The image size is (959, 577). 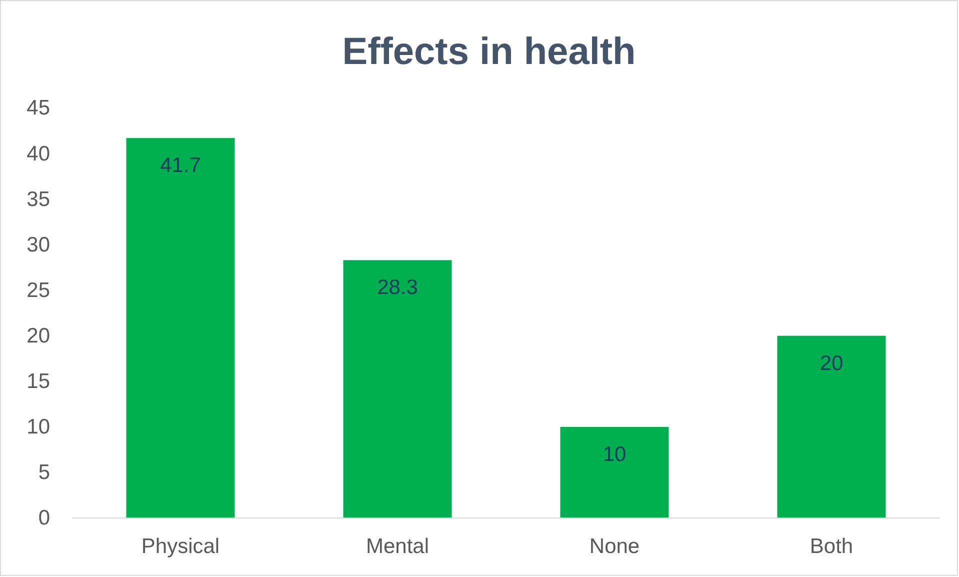 What do you see at coordinates (38, 244) in the screenshot?
I see `y-tick-label: 30` at bounding box center [38, 244].